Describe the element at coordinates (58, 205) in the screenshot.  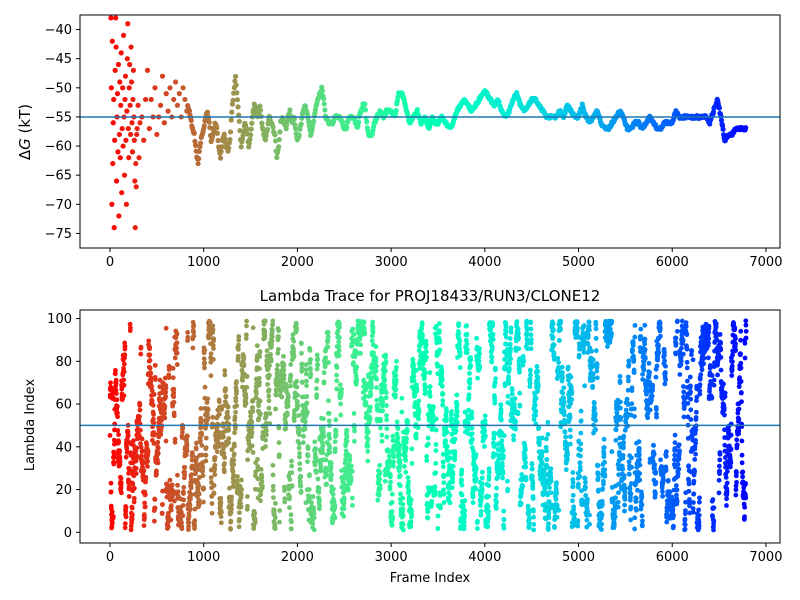
I see `y-tick-label: −70` at that location.